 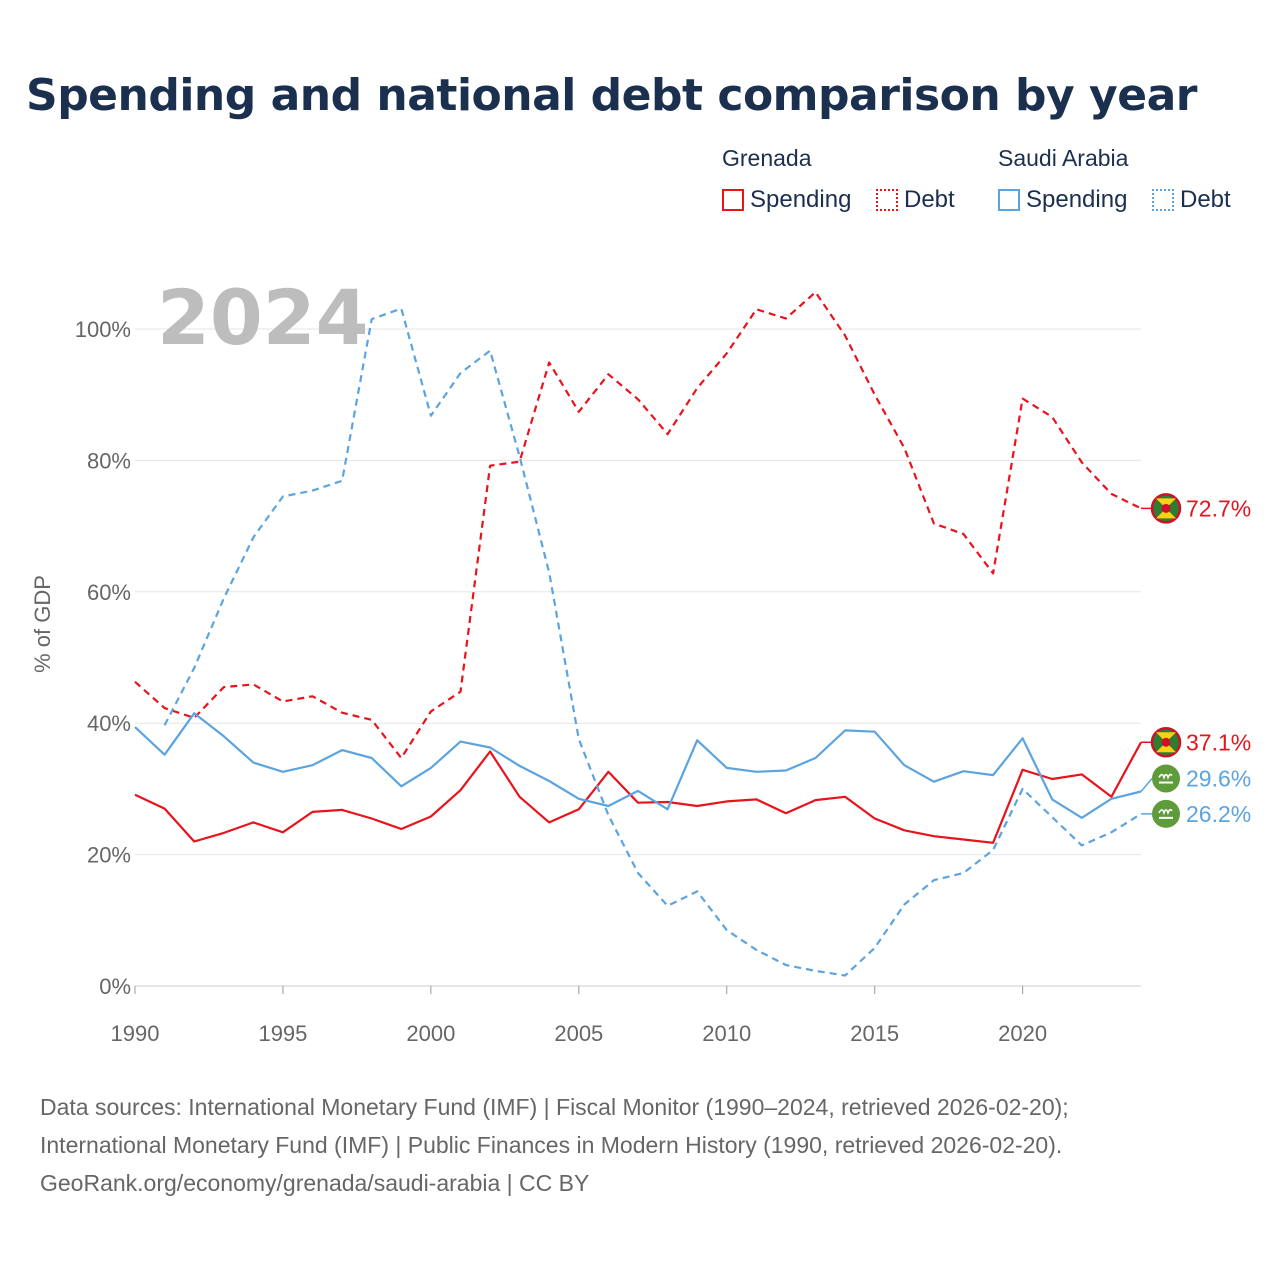 What do you see at coordinates (109, 723) in the screenshot?
I see `y-tick-label: 40%` at bounding box center [109, 723].